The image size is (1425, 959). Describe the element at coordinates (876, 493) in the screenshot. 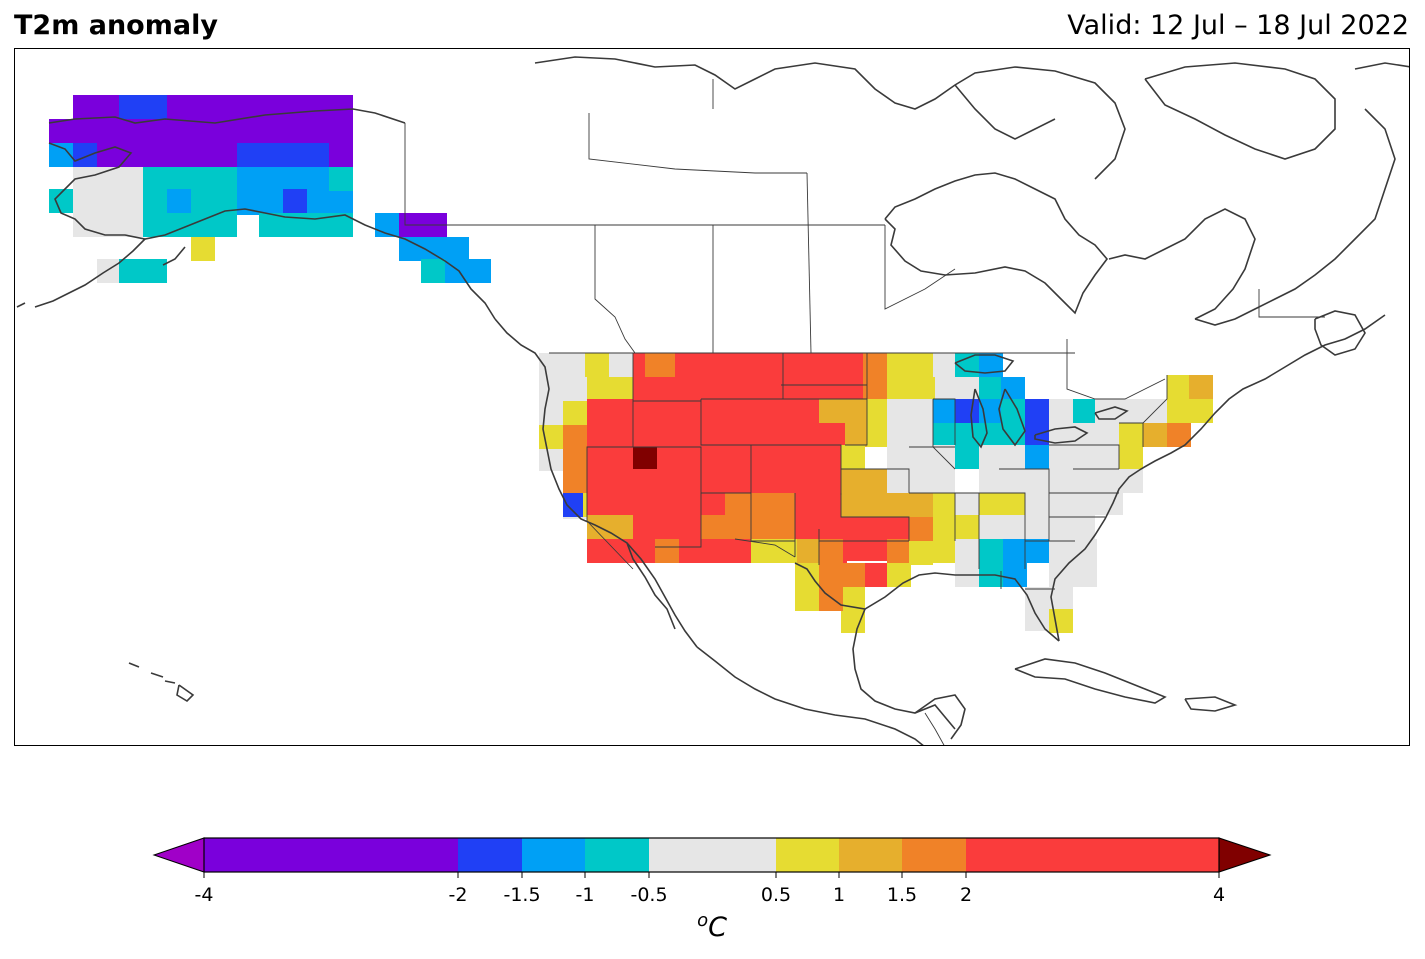

I see `conus-anomaly-cells` at that location.